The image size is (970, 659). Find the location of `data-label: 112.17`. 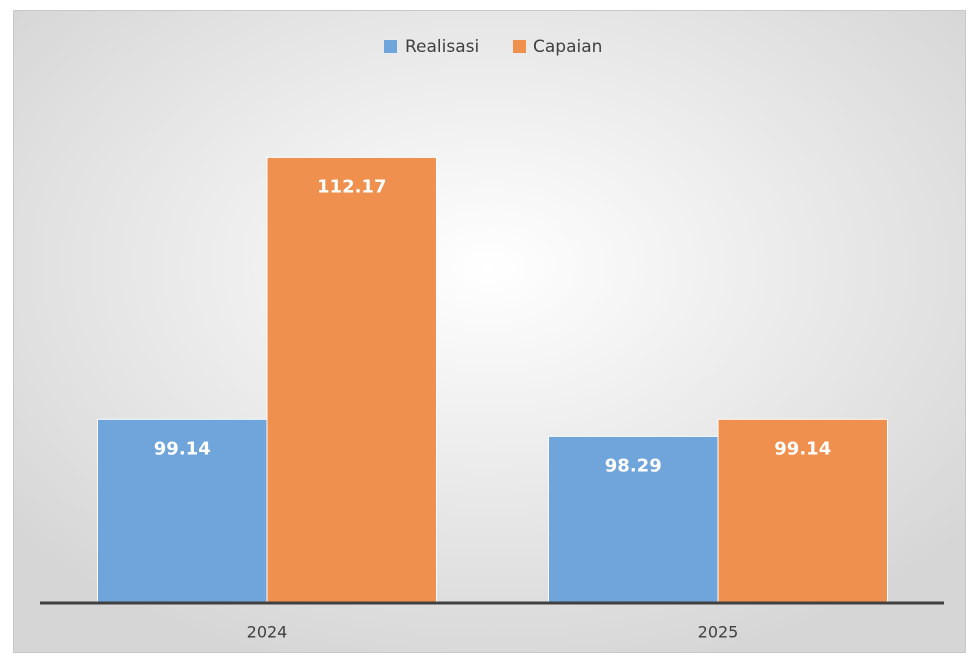

data-label: 112.17 is located at coordinates (351, 186).